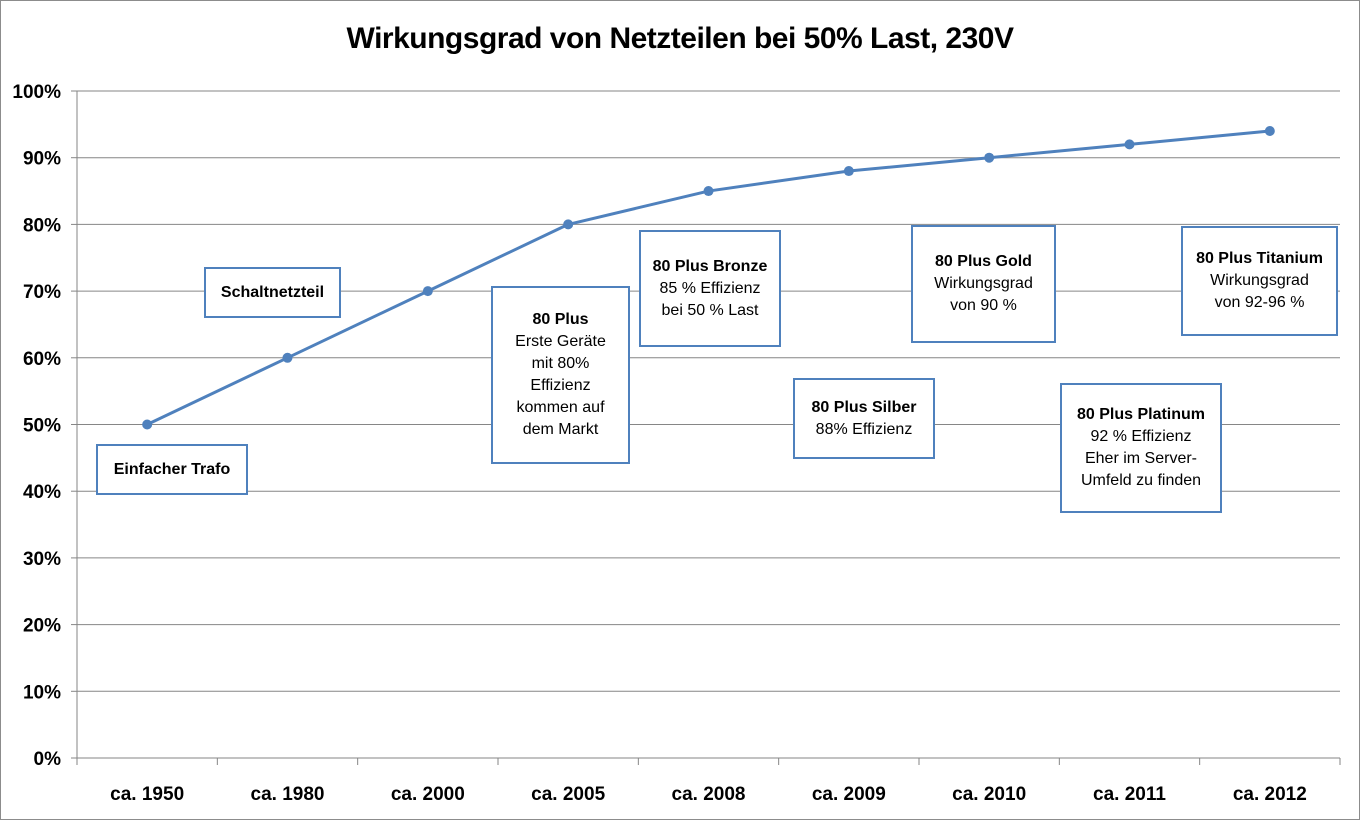  What do you see at coordinates (42, 692) in the screenshot?
I see `y-tick-label: 10%` at bounding box center [42, 692].